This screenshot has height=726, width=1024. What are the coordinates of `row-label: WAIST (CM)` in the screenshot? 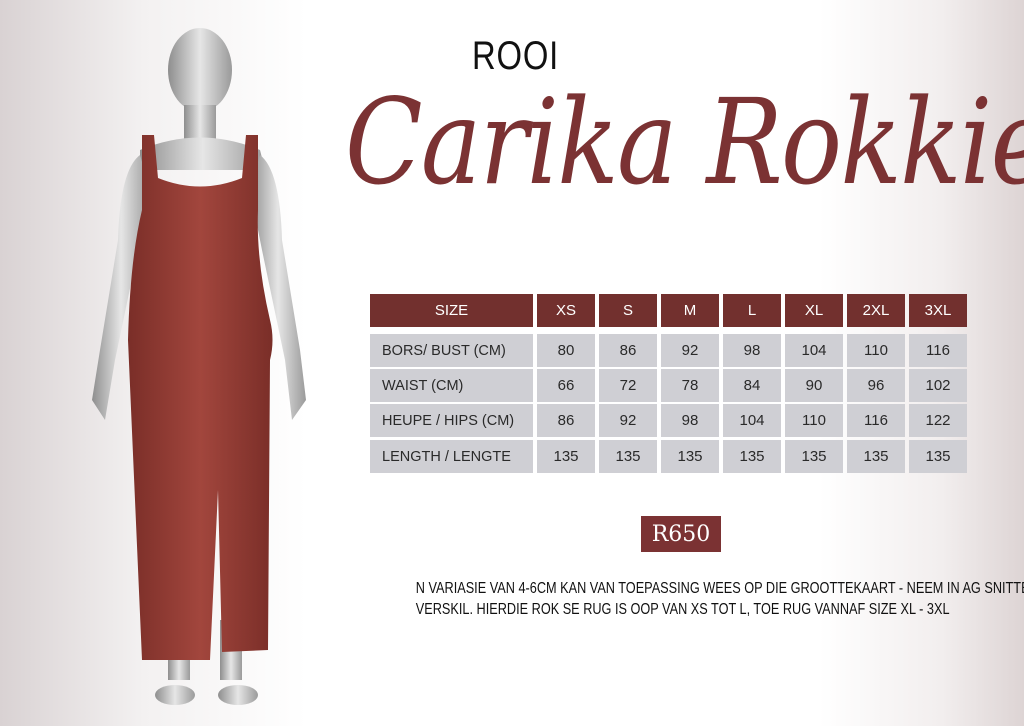 It's located at (451, 385).